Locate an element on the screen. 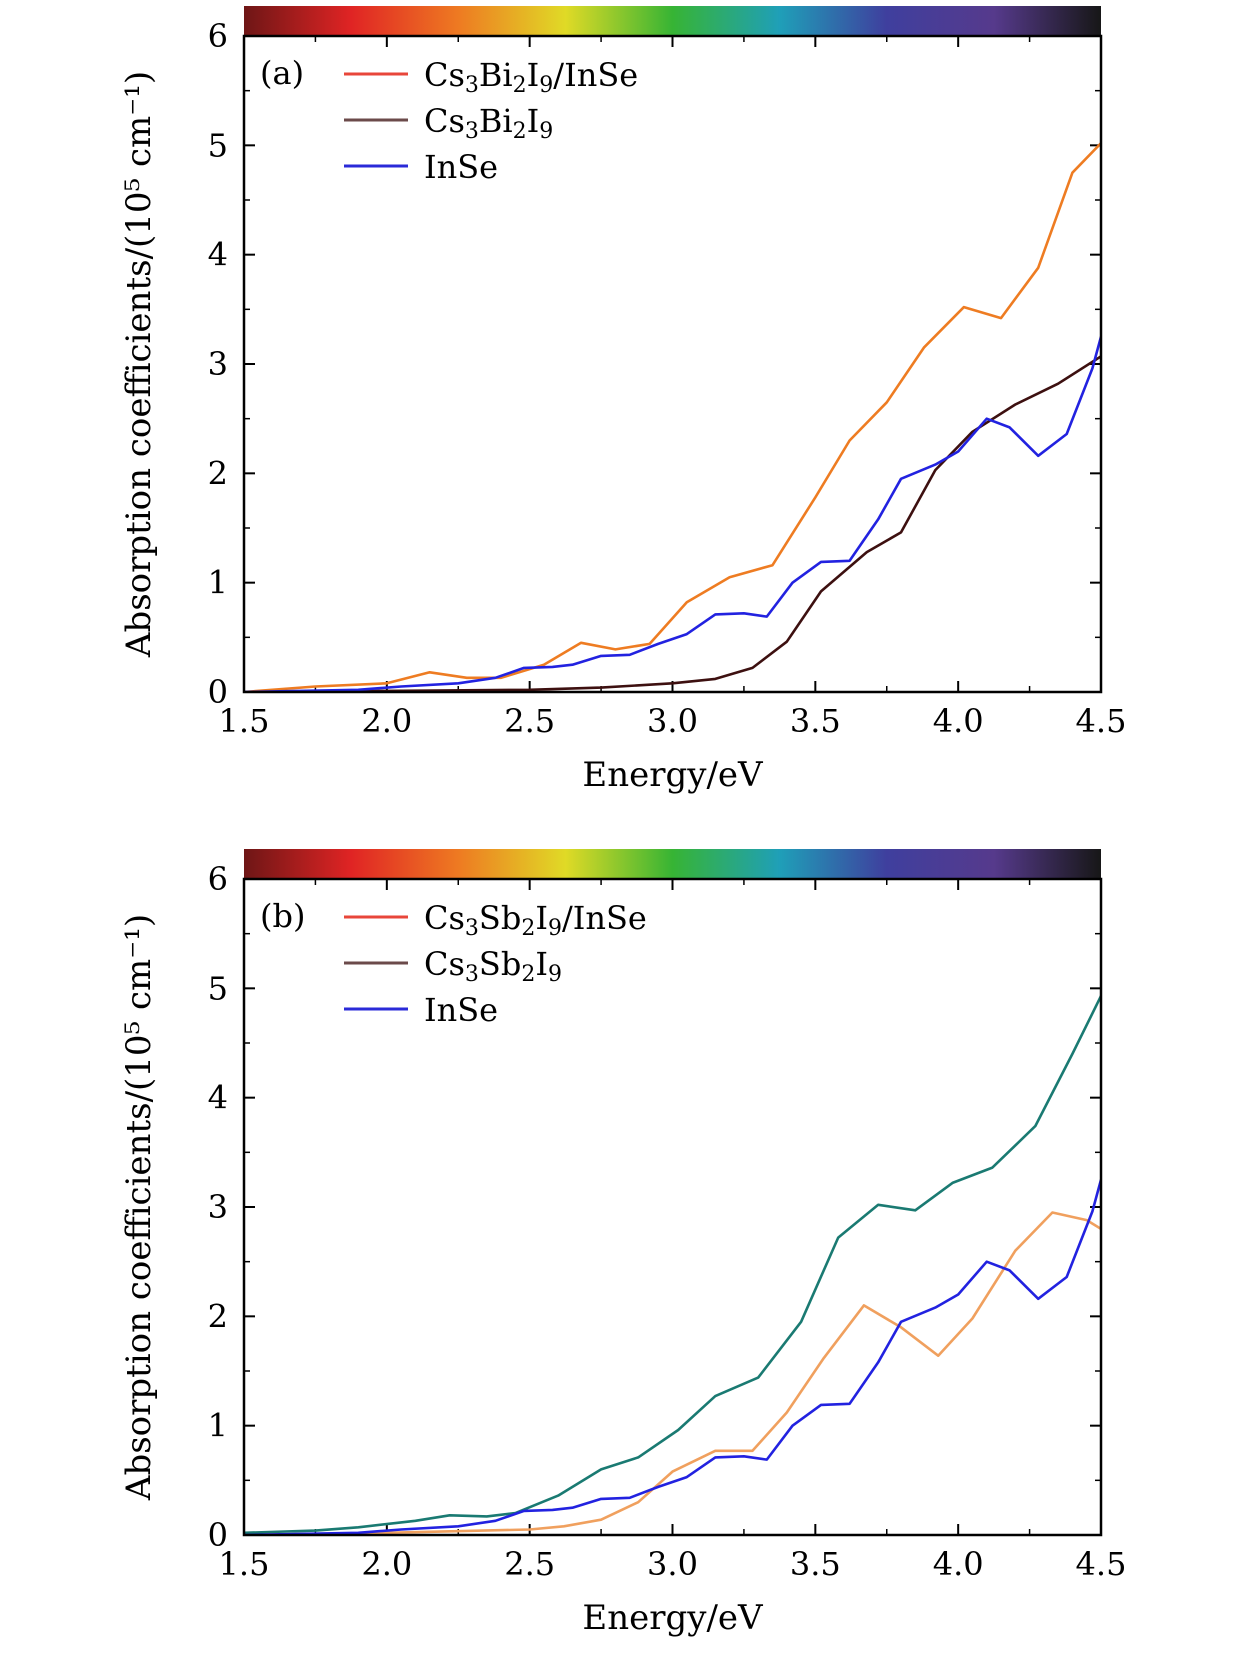 This screenshot has height=1669, width=1260. panel-label: (a) is located at coordinates (282, 73).